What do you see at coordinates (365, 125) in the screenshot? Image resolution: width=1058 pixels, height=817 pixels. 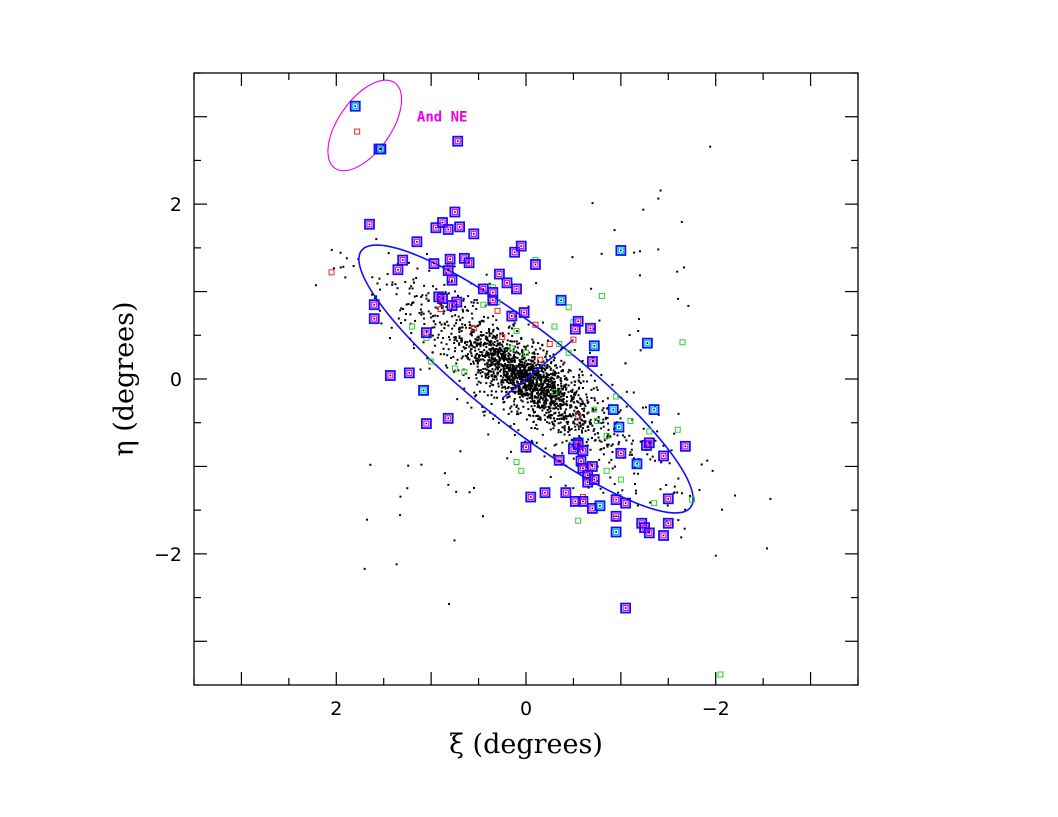 I see `ne-ellipse` at bounding box center [365, 125].